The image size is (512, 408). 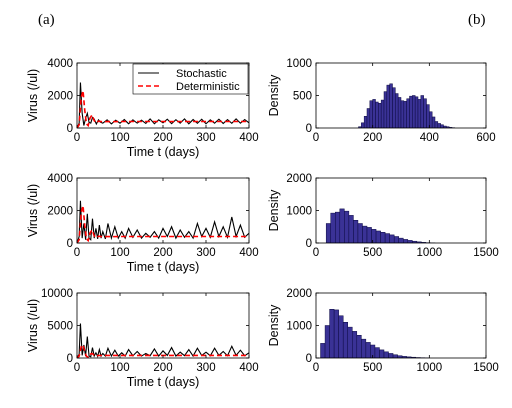 What do you see at coordinates (302, 97) in the screenshot?
I see `y-tick-label: 500` at bounding box center [302, 97].